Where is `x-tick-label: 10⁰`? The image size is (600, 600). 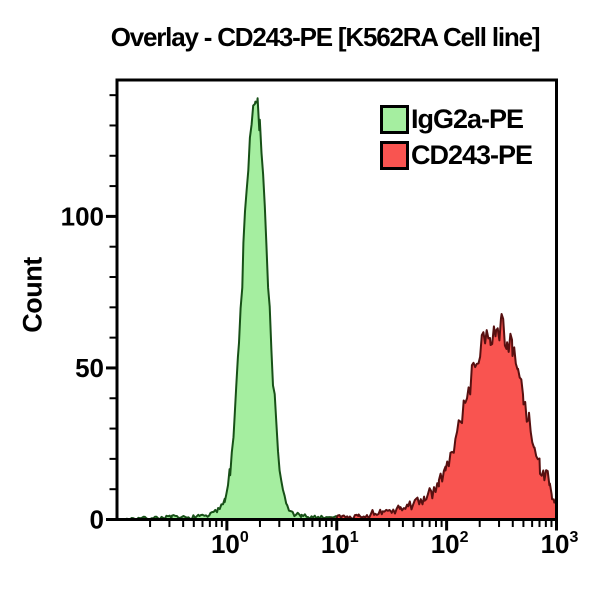 x-tick-label: 10⁰ is located at coordinates (230, 544).